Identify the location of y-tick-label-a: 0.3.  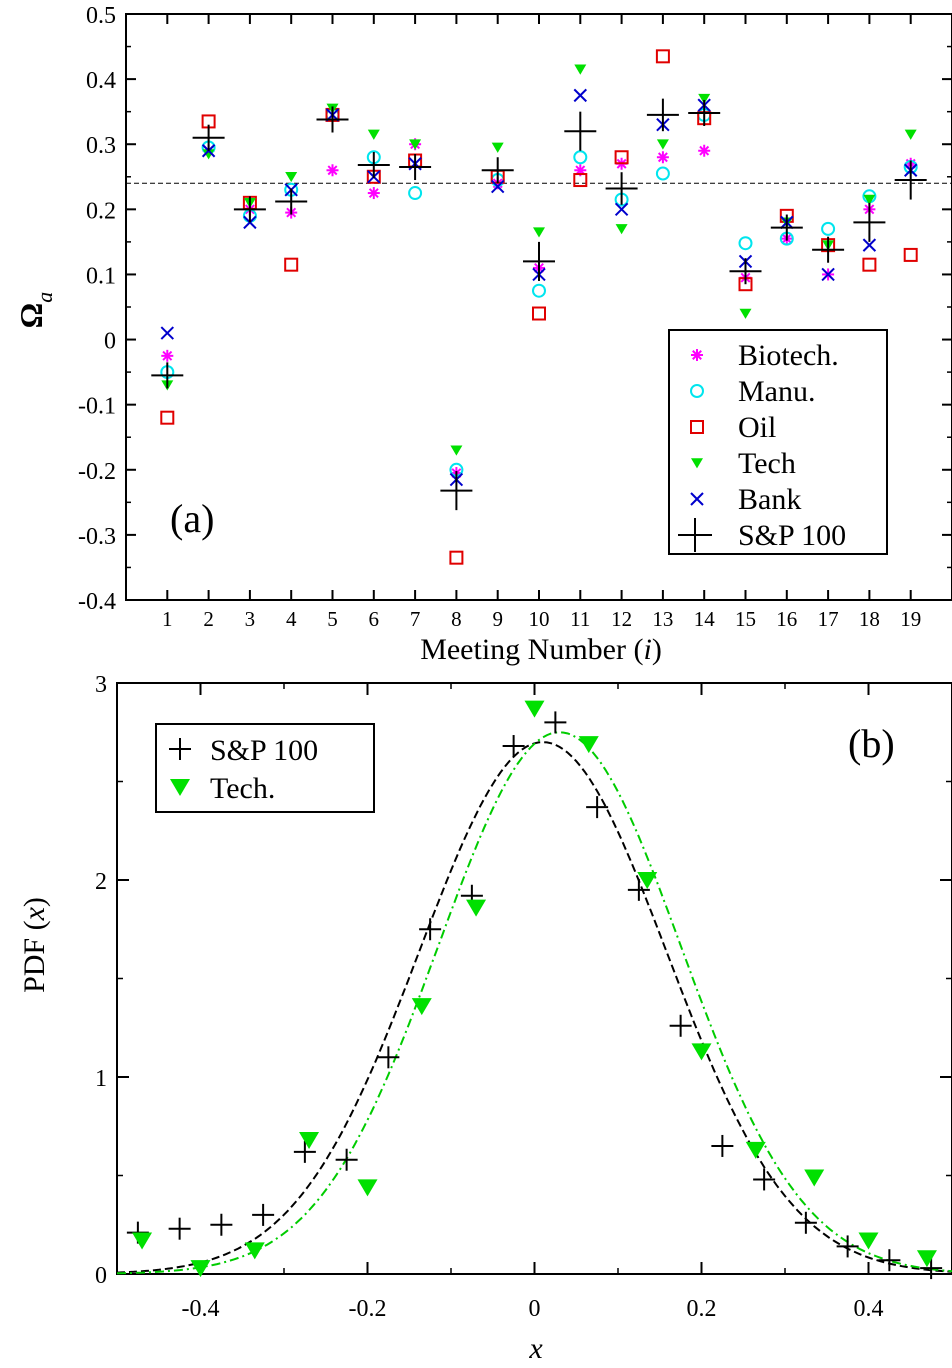
(101, 146).